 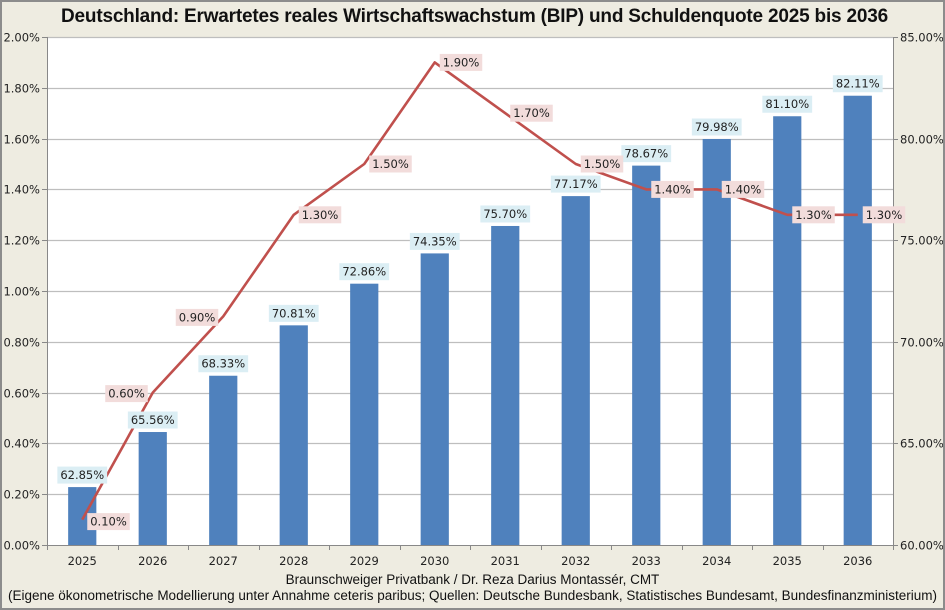 I want to click on x-axis-tick-label: 2030, so click(x=434, y=561).